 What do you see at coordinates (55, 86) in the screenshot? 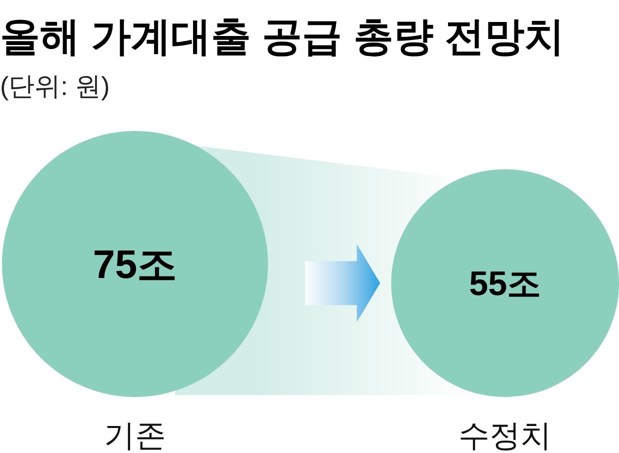
I see `text: (단위: 원)` at bounding box center [55, 86].